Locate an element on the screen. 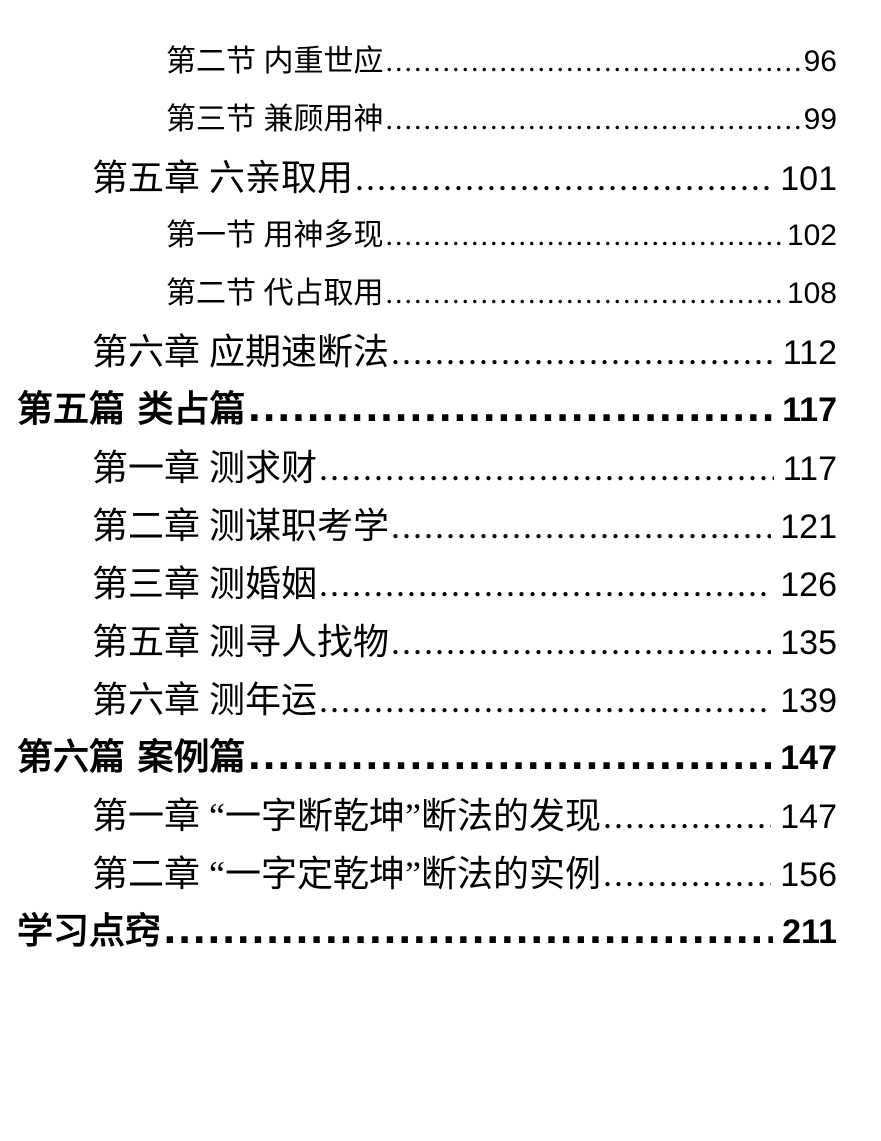  toc-entry-page: 139 is located at coordinates (808, 701).